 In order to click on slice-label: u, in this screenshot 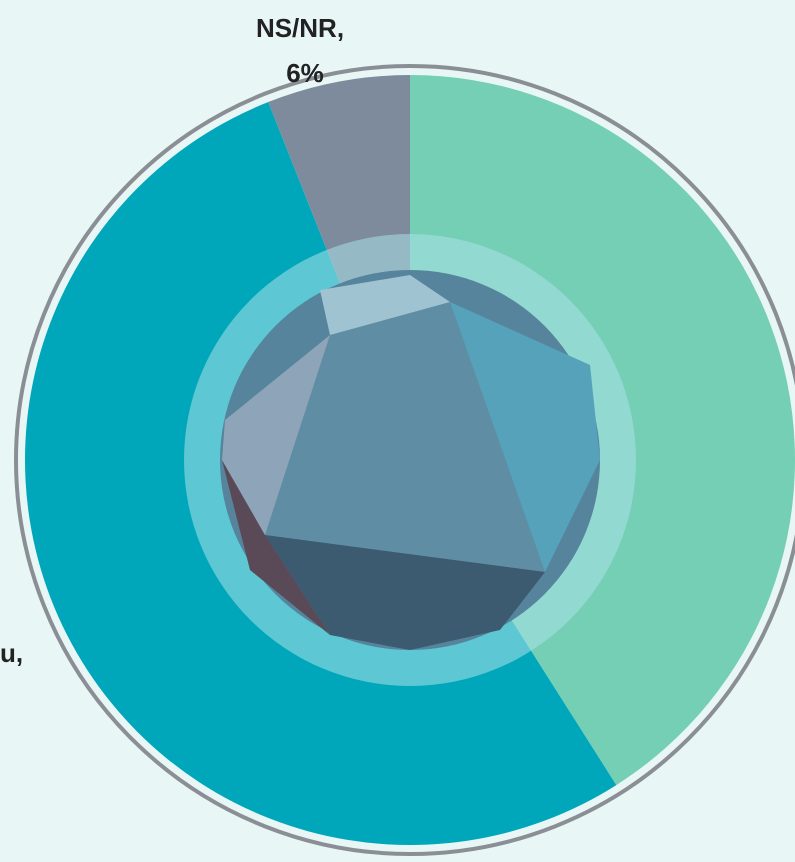, I will do `click(11, 653)`.